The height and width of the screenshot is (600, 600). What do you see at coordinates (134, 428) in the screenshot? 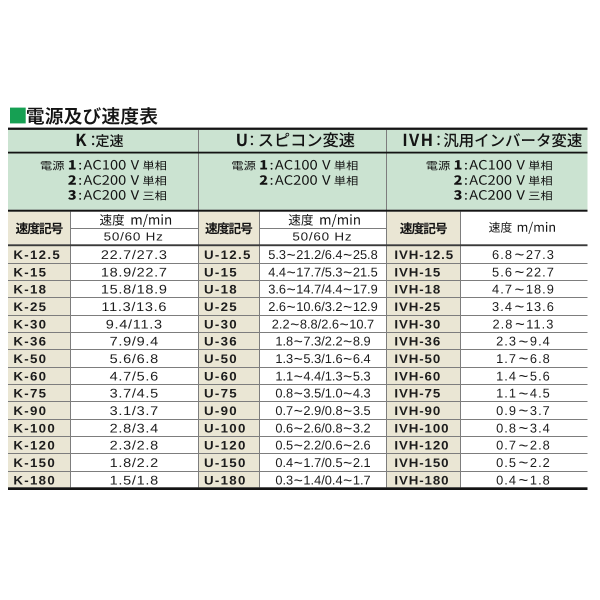
I see `svg-text: 2.8/3.4` at bounding box center [134, 428].